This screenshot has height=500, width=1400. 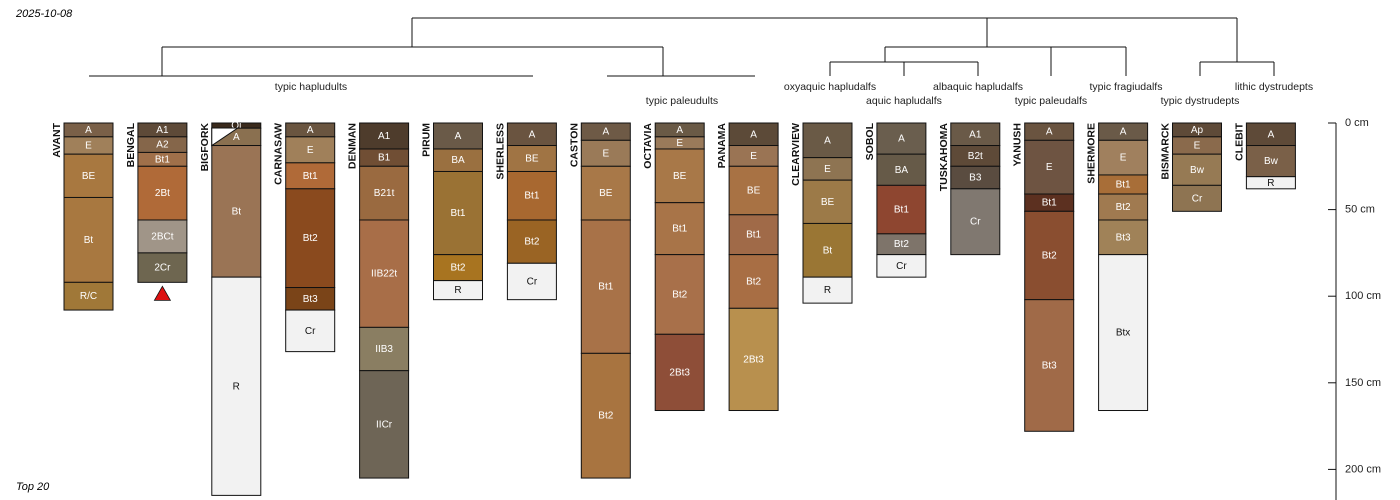 What do you see at coordinates (1274, 87) in the screenshot?
I see `group-label: lithic dystrudepts` at bounding box center [1274, 87].